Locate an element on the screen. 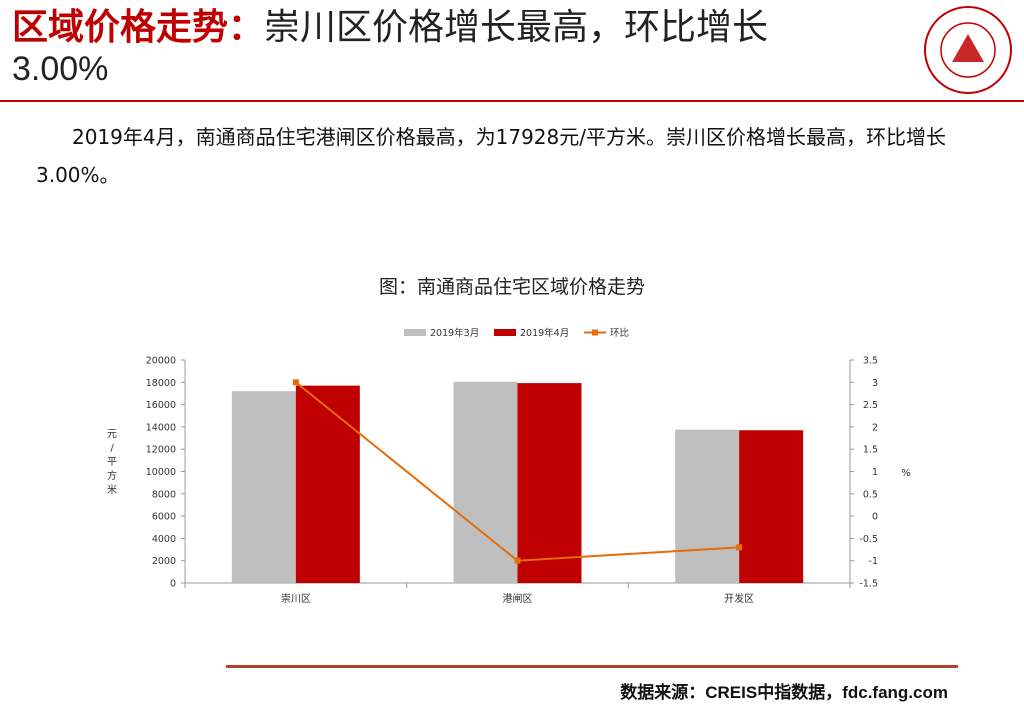 The height and width of the screenshot is (709, 1024). y-tick-label: 12000 is located at coordinates (161, 450).